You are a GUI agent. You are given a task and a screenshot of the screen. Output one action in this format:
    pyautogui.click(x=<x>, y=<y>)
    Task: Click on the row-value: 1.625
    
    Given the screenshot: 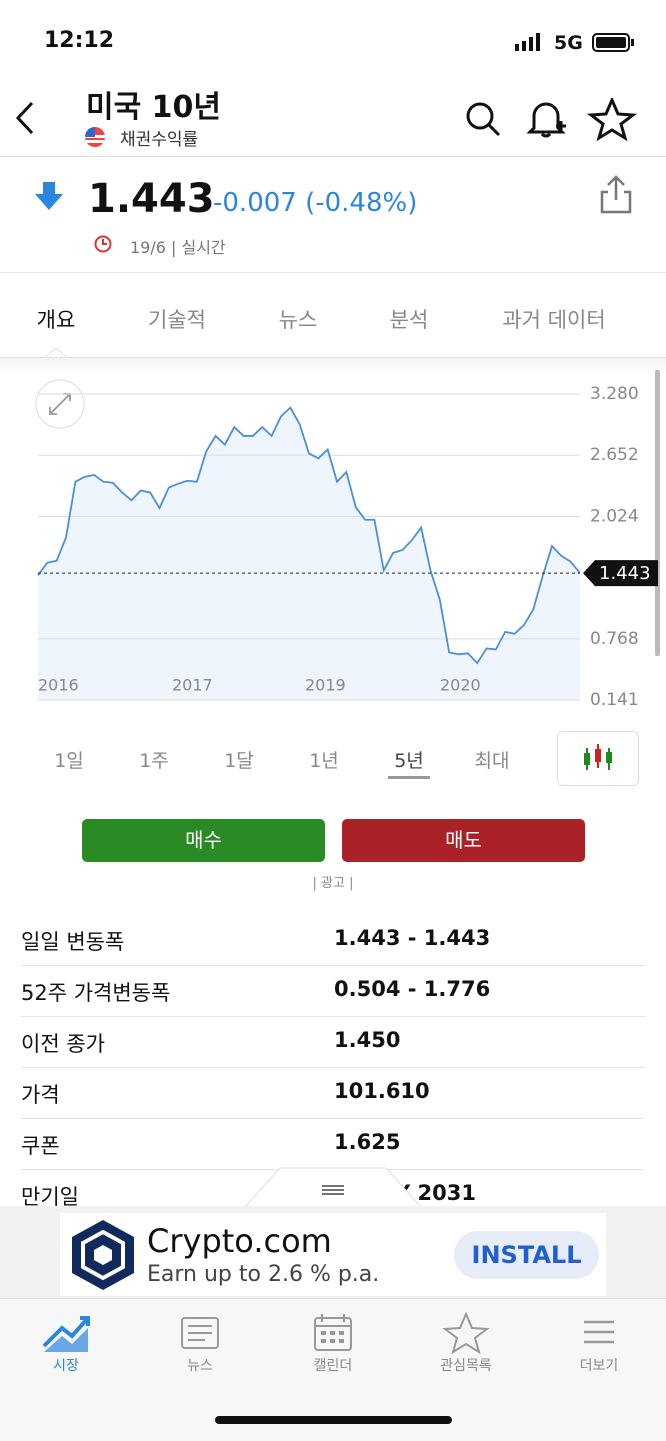 What is the action you would take?
    pyautogui.click(x=367, y=1142)
    